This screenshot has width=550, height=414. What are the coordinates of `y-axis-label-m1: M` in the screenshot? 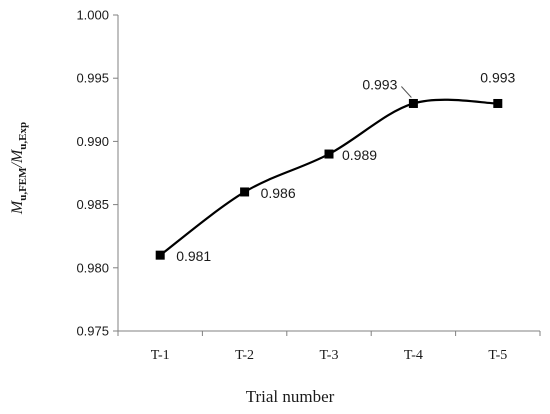 It's located at (17, 207).